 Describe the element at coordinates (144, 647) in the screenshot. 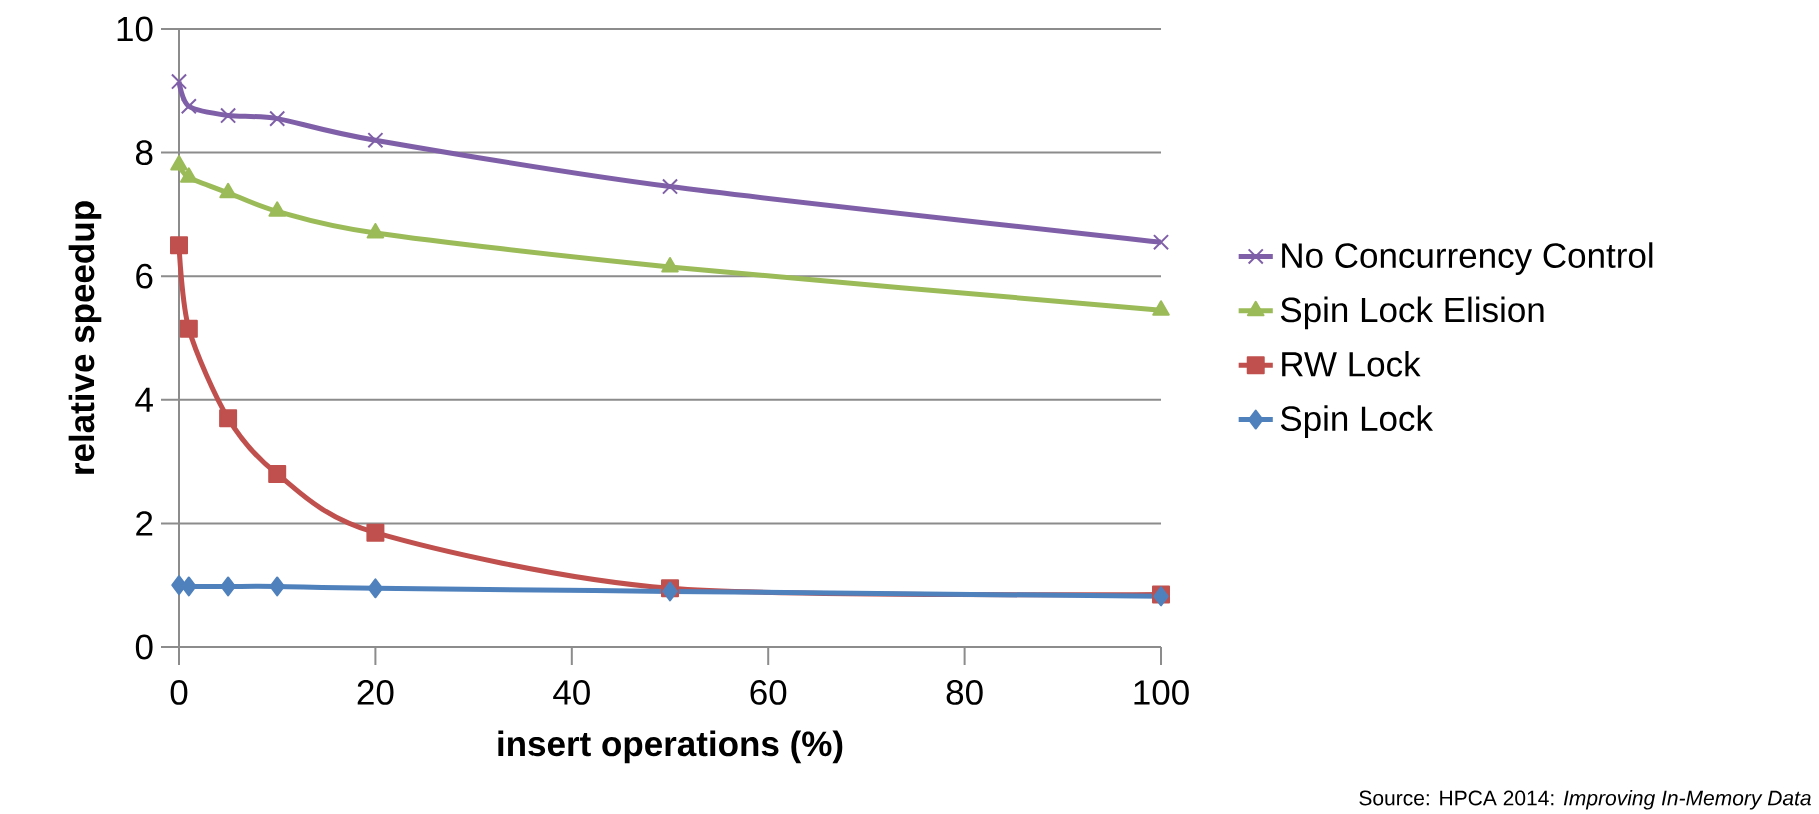

I see `y-tick-label: 0` at that location.